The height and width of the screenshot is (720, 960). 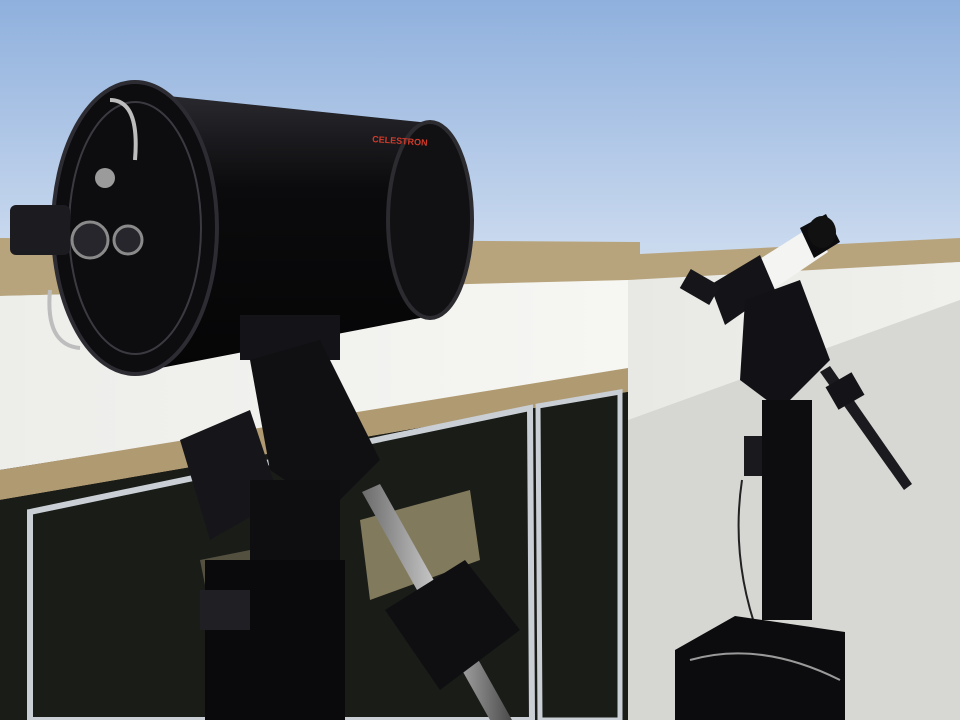 I want to click on counterweight, so click(x=452, y=625).